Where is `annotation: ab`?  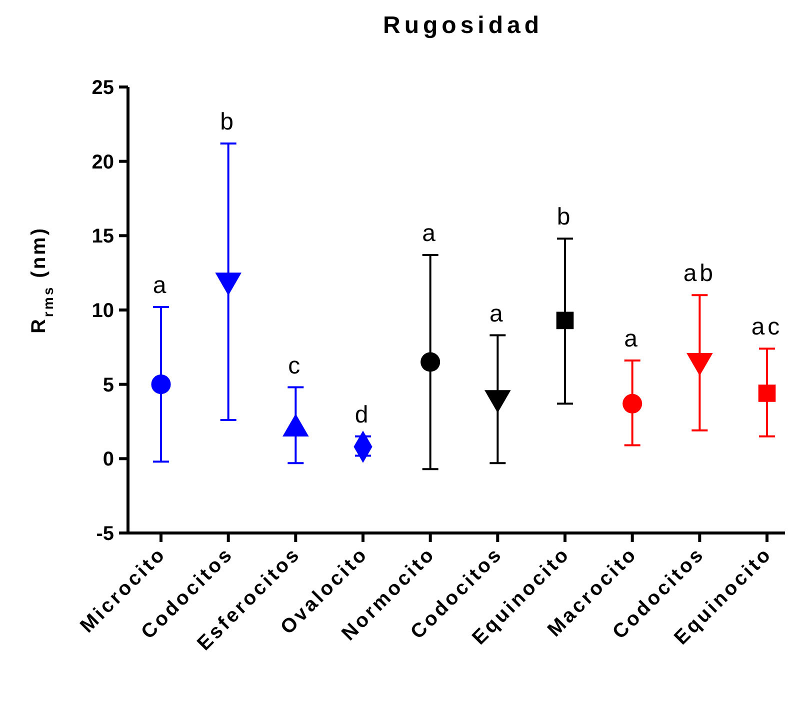 annotation: ab is located at coordinates (699, 274).